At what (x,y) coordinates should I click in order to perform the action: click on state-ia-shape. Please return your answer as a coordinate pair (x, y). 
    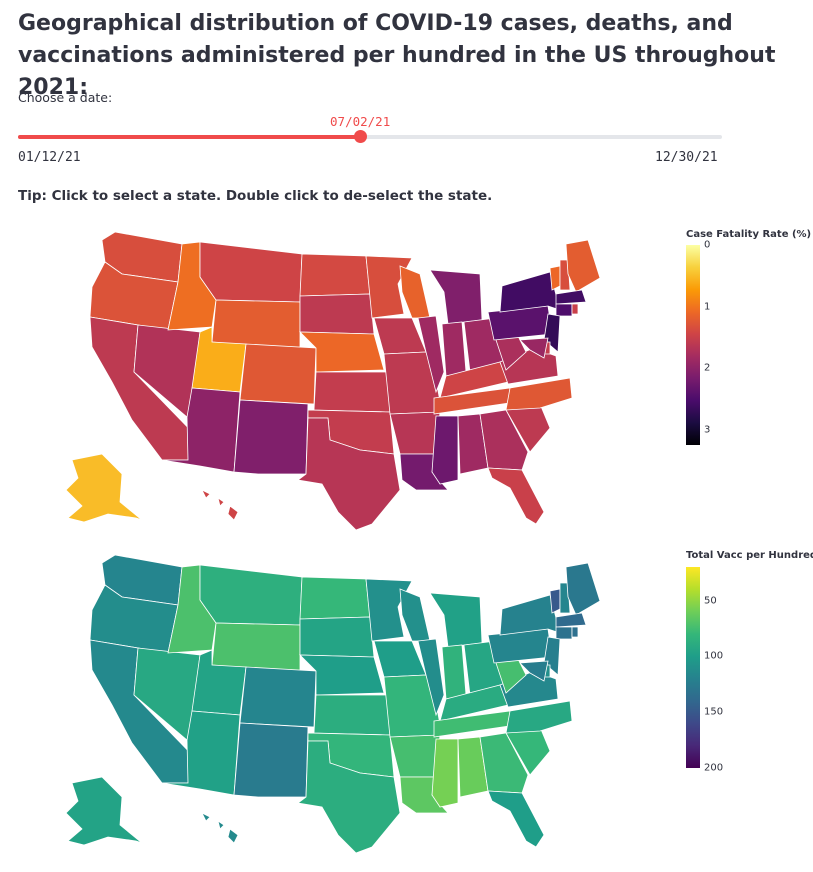
    Looking at the image, I should click on (400, 336).